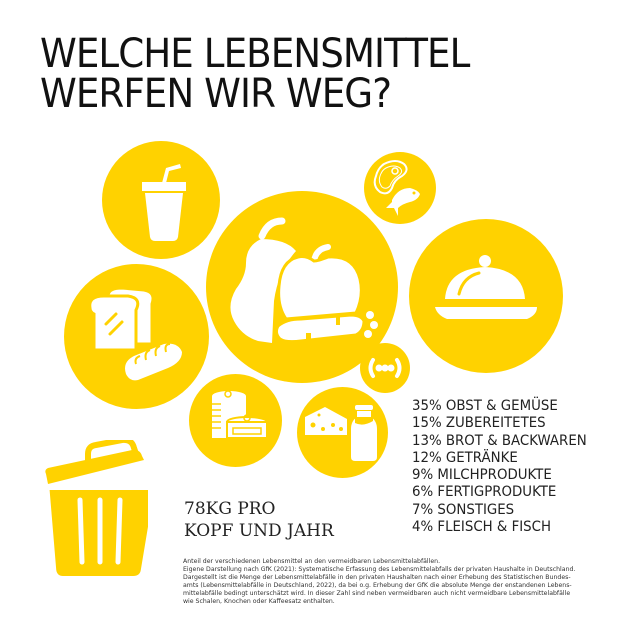  I want to click on drink-cup-straw-icon, so click(164, 202).